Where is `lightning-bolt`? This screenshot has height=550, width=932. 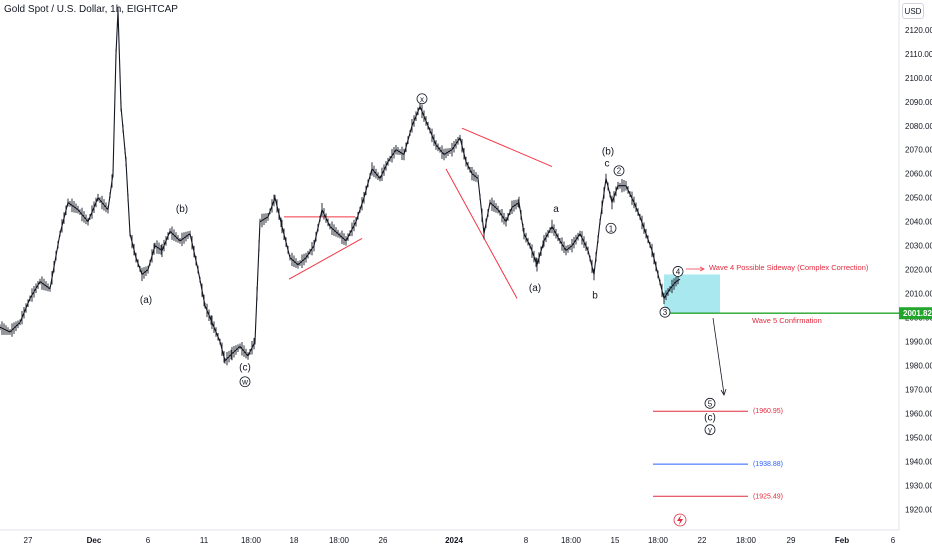
lightning-bolt is located at coordinates (680, 520).